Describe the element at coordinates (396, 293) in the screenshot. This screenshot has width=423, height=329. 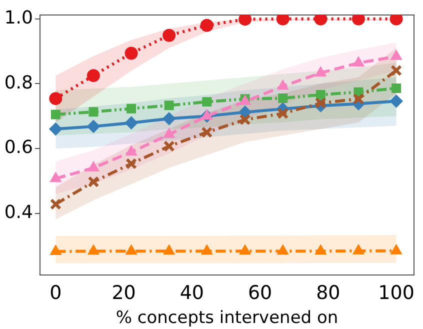
I see `x-tick-label: 100` at that location.